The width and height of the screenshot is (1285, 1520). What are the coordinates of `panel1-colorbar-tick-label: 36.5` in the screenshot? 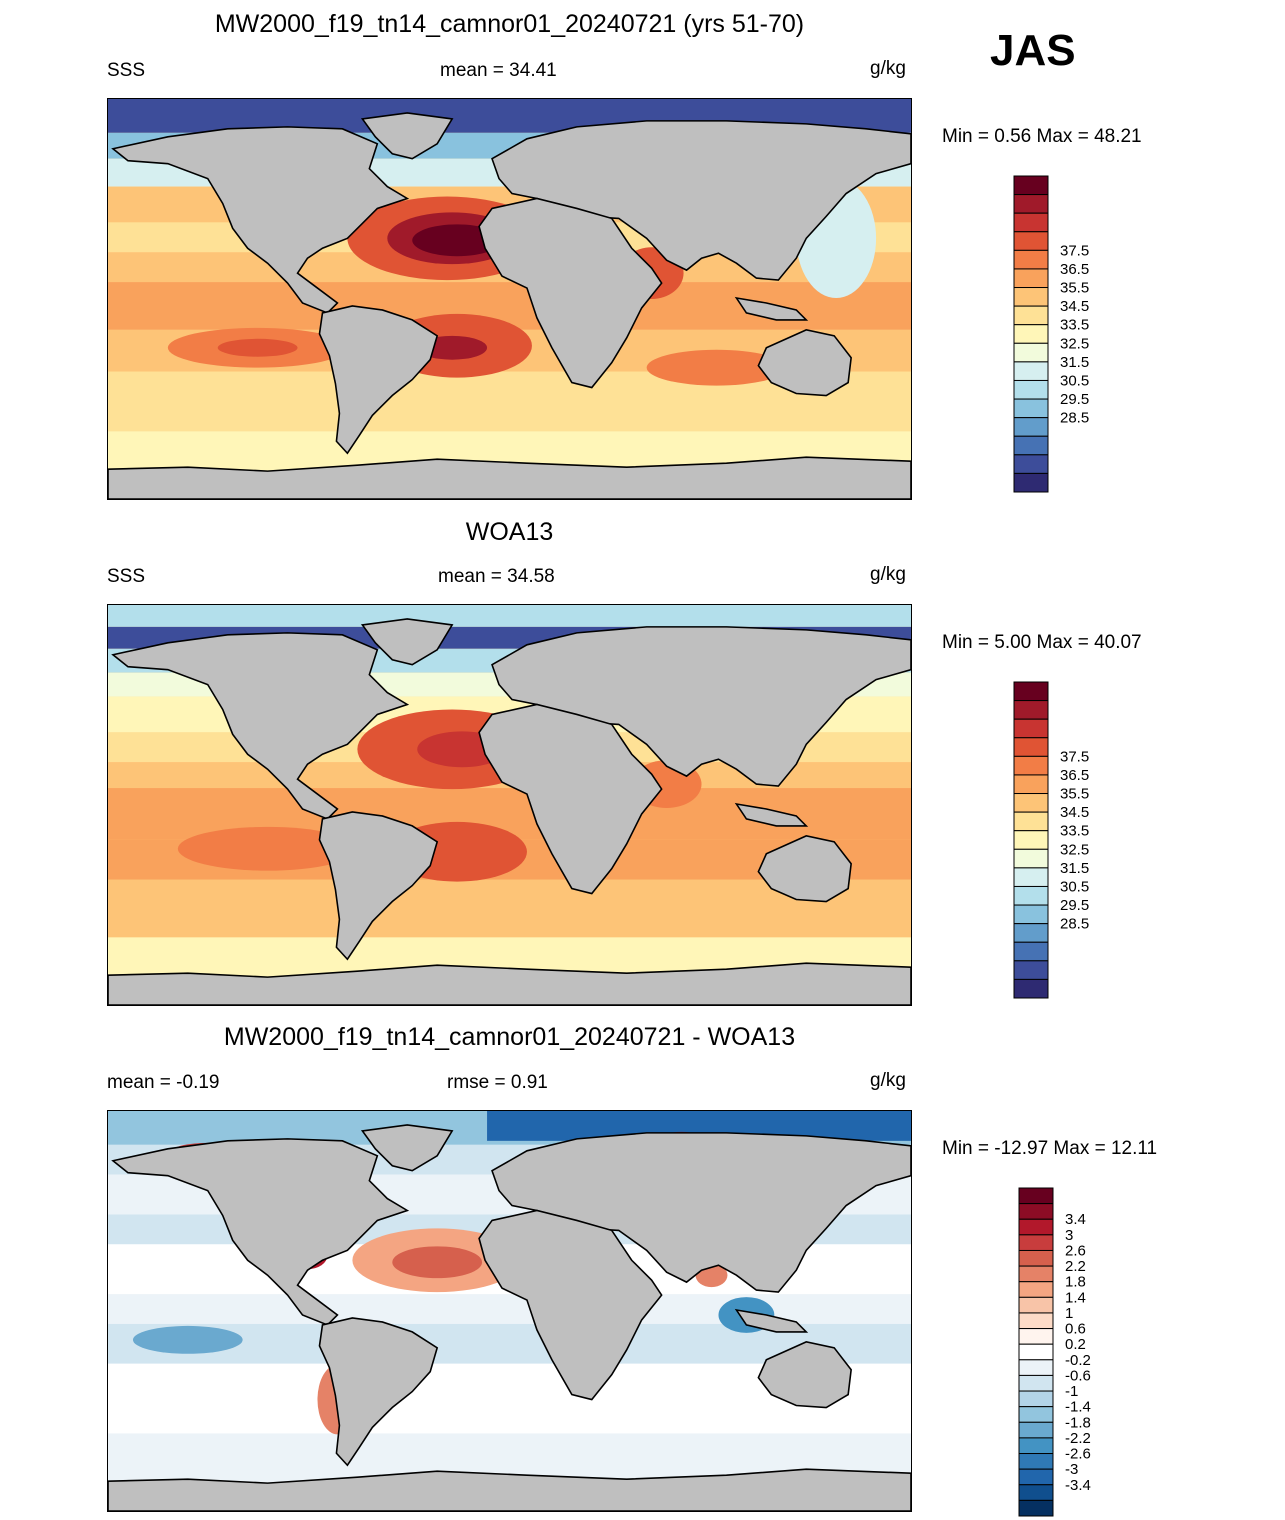 It's located at (1074, 269).